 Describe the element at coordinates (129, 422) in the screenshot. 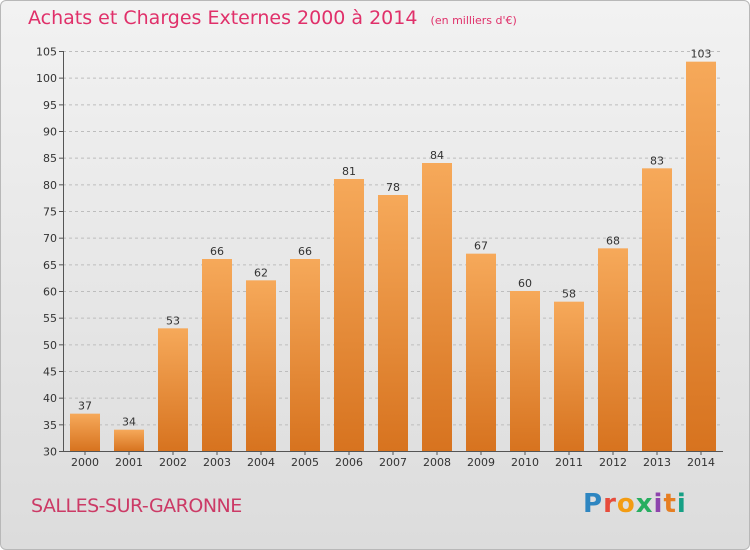

I see `data-label: 34` at that location.